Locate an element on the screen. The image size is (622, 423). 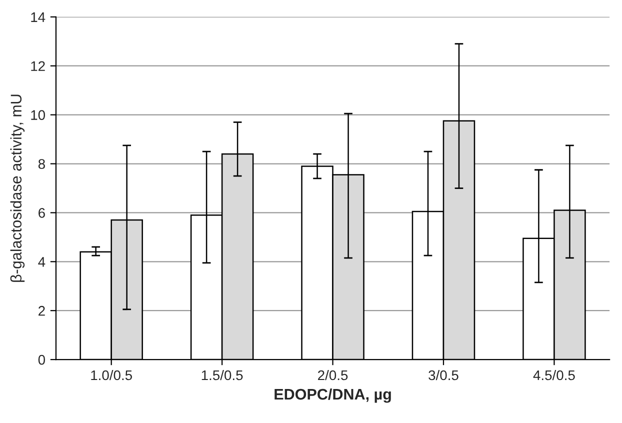
y-tick-label: 2 is located at coordinates (41, 311).